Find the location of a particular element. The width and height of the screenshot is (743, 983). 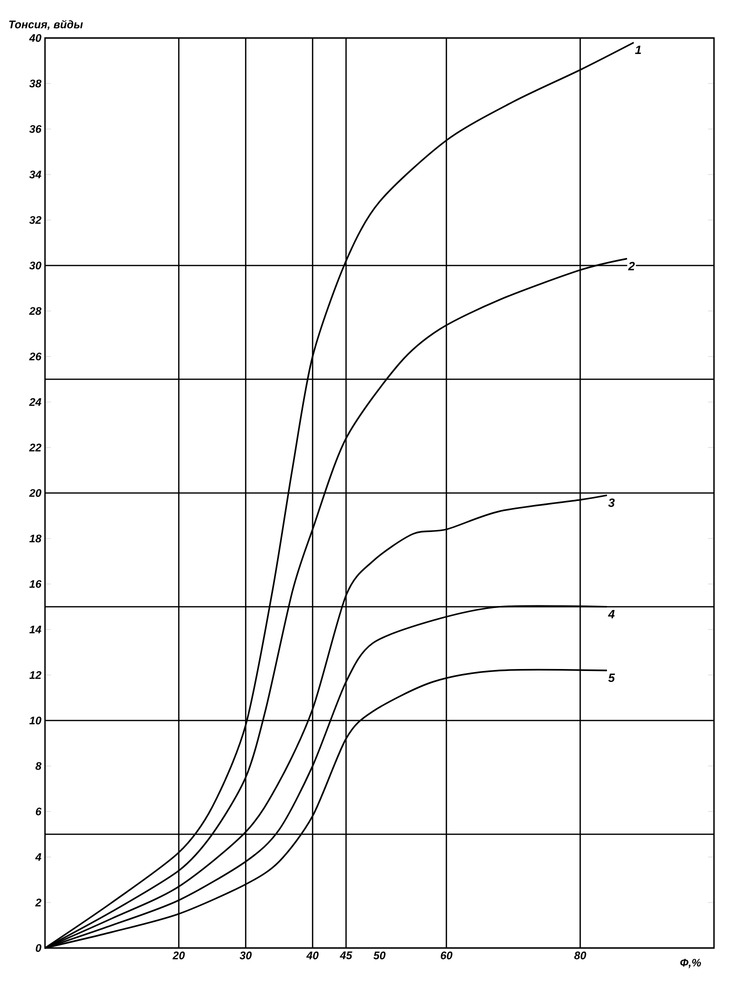

x-tick-label: 20 is located at coordinates (178, 956).